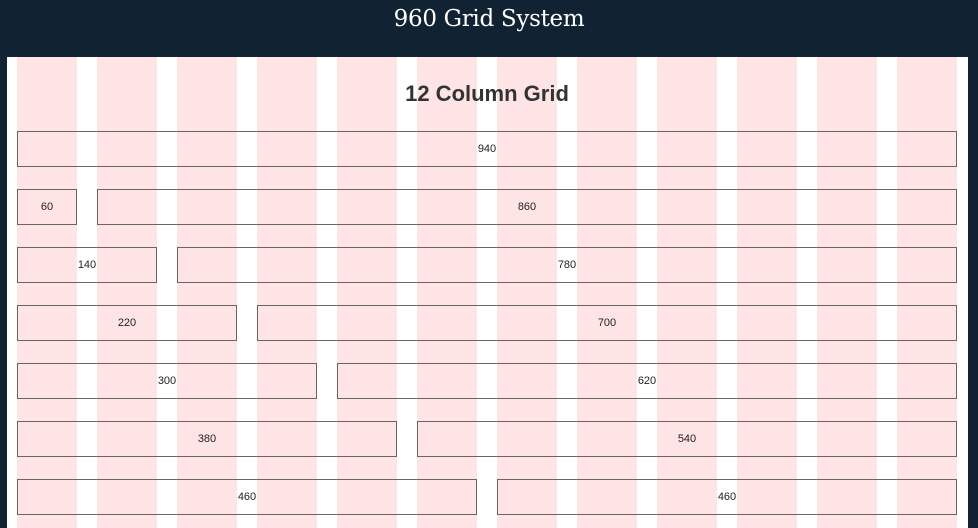 This screenshot has width=978, height=528. Describe the element at coordinates (687, 439) in the screenshot. I see `grid-box-540: 540` at that location.